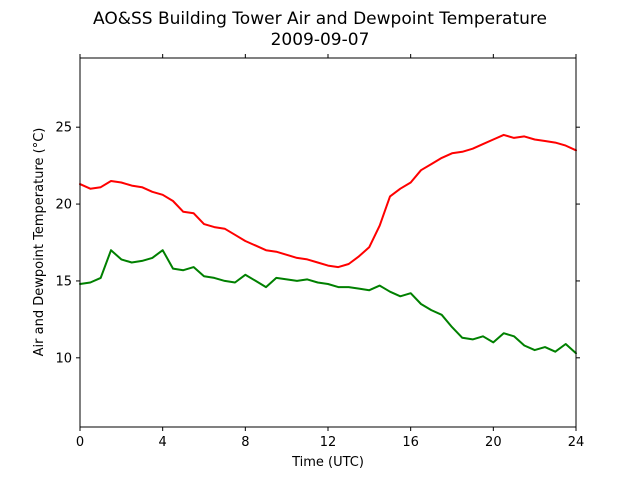  Describe the element at coordinates (245, 442) in the screenshot. I see `x-tick-label: 8` at that location.